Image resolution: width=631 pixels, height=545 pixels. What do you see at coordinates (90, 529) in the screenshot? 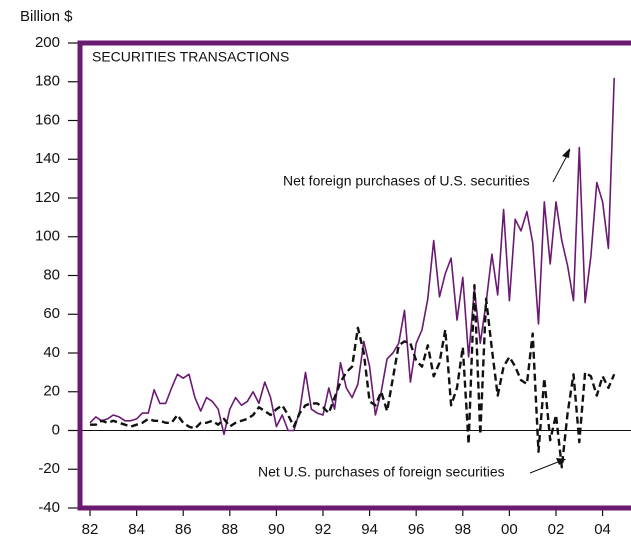
I see `x-tick-label: 82` at bounding box center [90, 529].